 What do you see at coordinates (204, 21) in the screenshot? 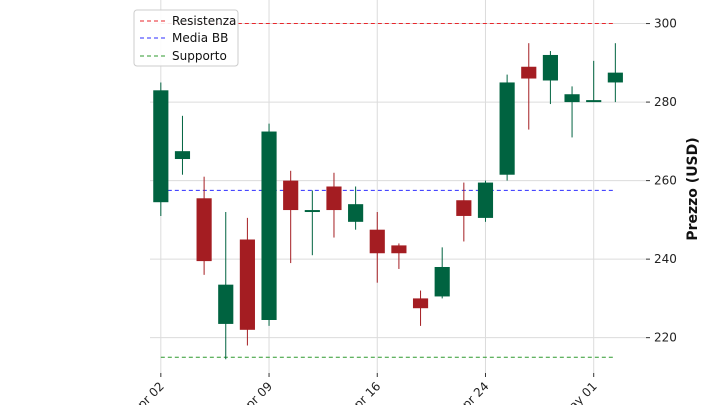
I see `legend-label-resistance: Resistenza` at bounding box center [204, 21].